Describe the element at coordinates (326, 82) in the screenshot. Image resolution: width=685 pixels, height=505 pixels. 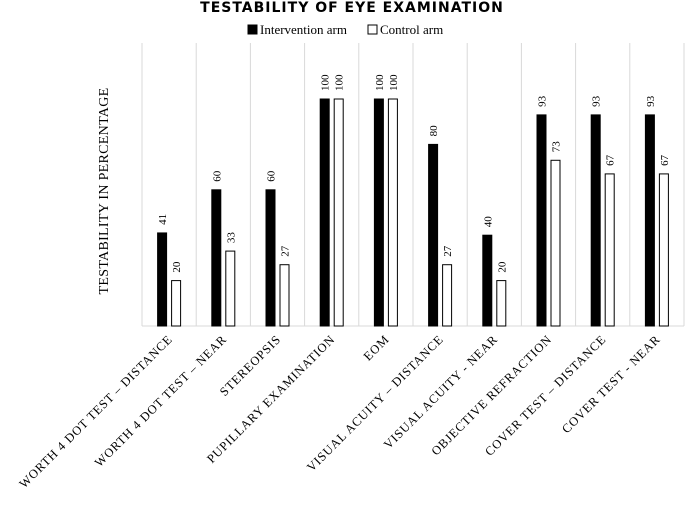
I see `data-label-intervention-3: 100` at that location.